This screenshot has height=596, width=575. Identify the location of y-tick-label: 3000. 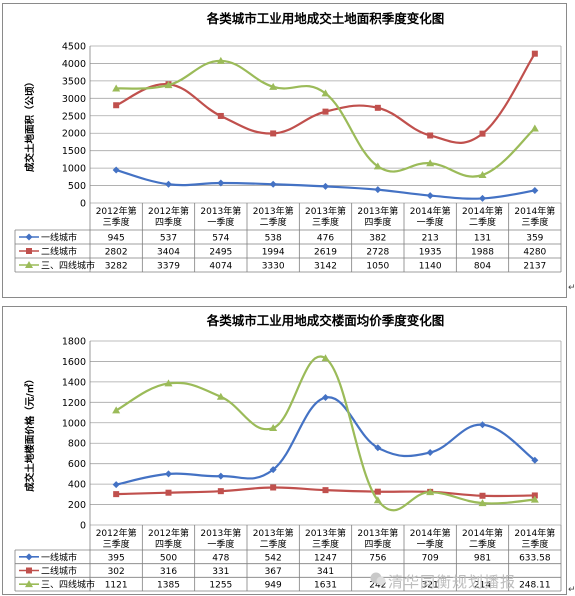
(74, 99).